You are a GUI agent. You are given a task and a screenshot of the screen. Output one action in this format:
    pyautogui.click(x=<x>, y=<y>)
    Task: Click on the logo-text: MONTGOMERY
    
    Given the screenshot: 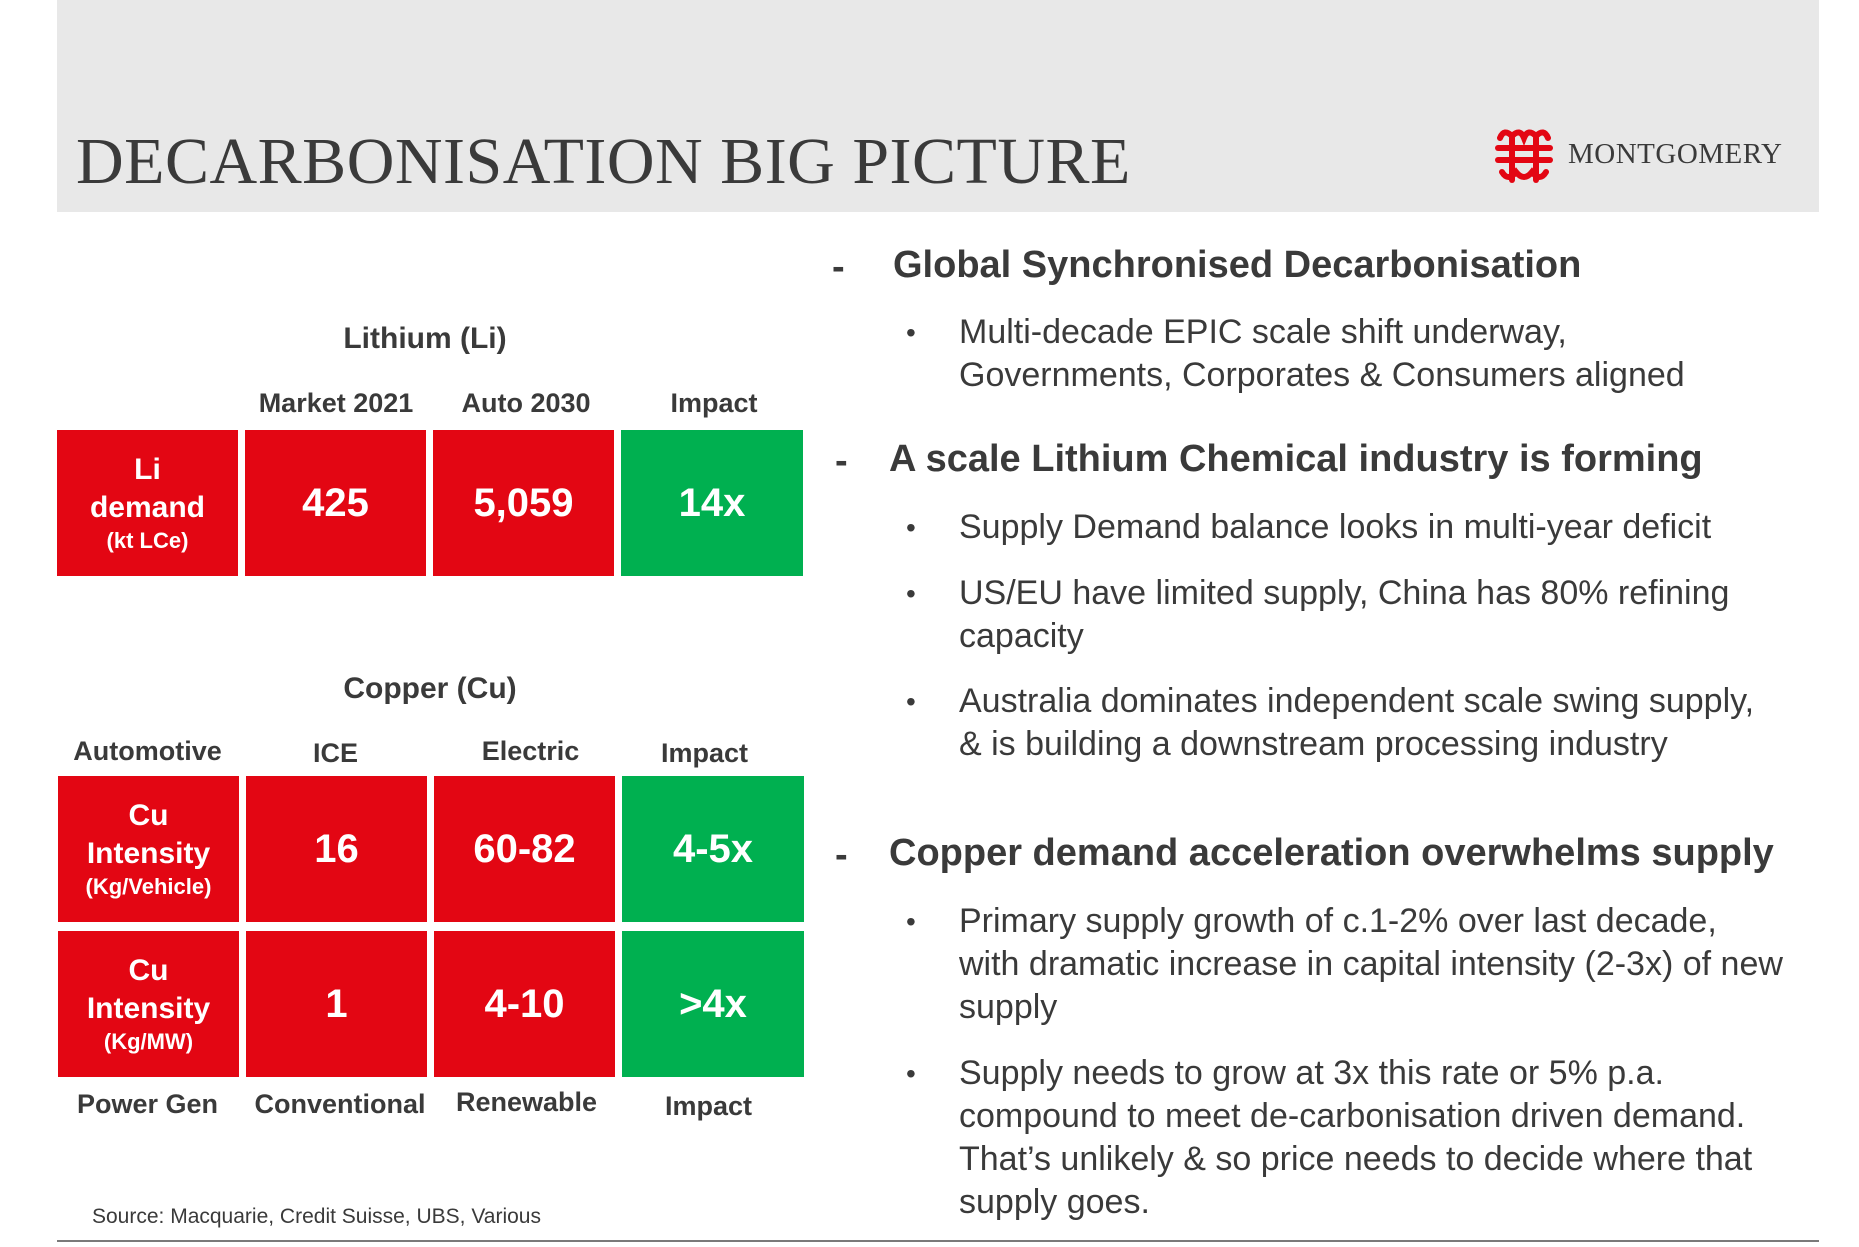 What is the action you would take?
    pyautogui.click(x=1675, y=153)
    